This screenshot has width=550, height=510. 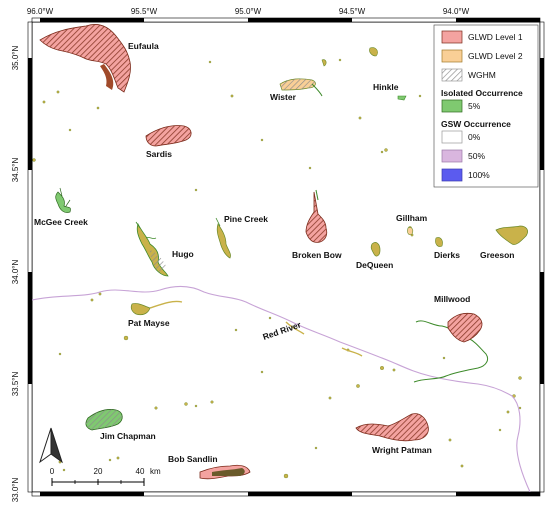 I want to click on greeson-reservoir, so click(x=511, y=235).